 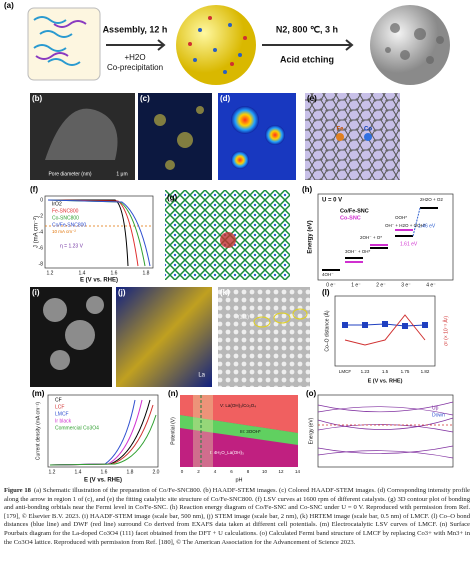 I want to click on label: Co-SNC, so click(x=350, y=218).